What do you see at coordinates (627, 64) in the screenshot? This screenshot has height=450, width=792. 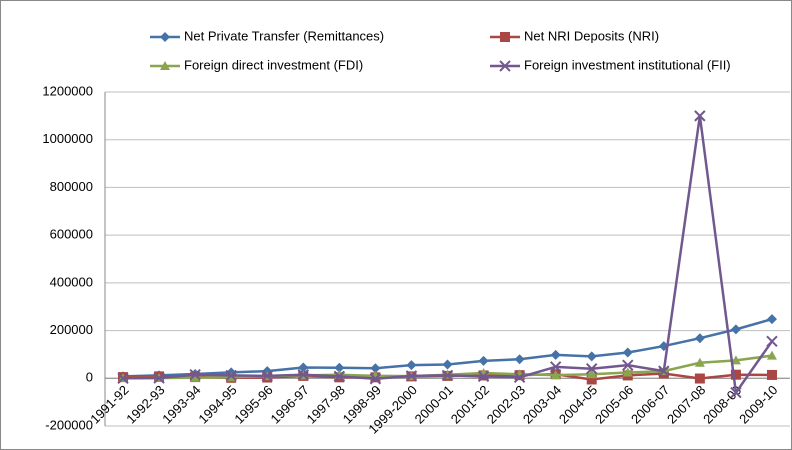 I see `legend-label: Foreign investment institutional (FII)` at bounding box center [627, 64].